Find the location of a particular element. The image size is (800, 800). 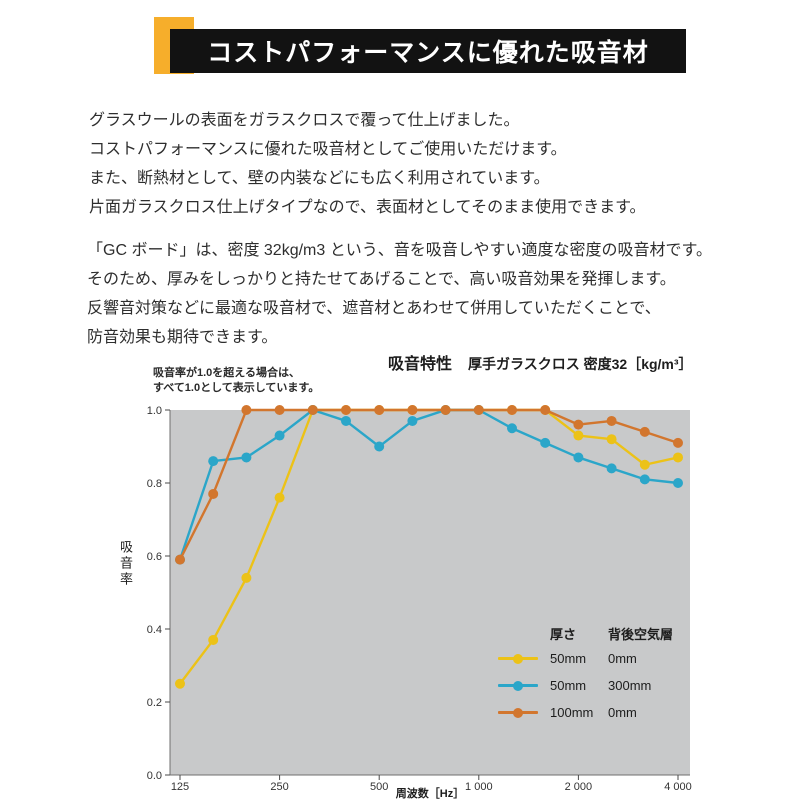

legend-row: 100mm 0mm is located at coordinates (585, 712).